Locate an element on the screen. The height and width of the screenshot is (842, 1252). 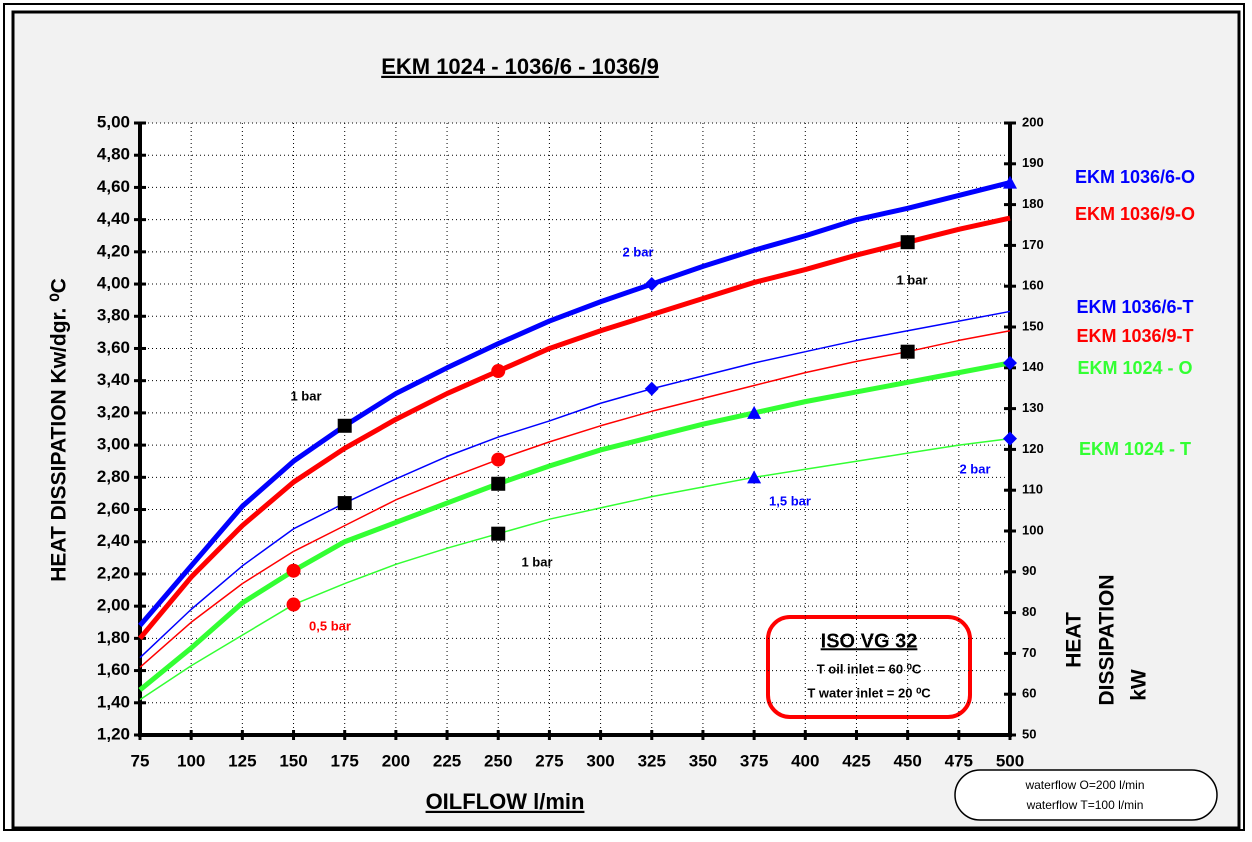
y-tick-label: 3,20 is located at coordinates (113, 411).